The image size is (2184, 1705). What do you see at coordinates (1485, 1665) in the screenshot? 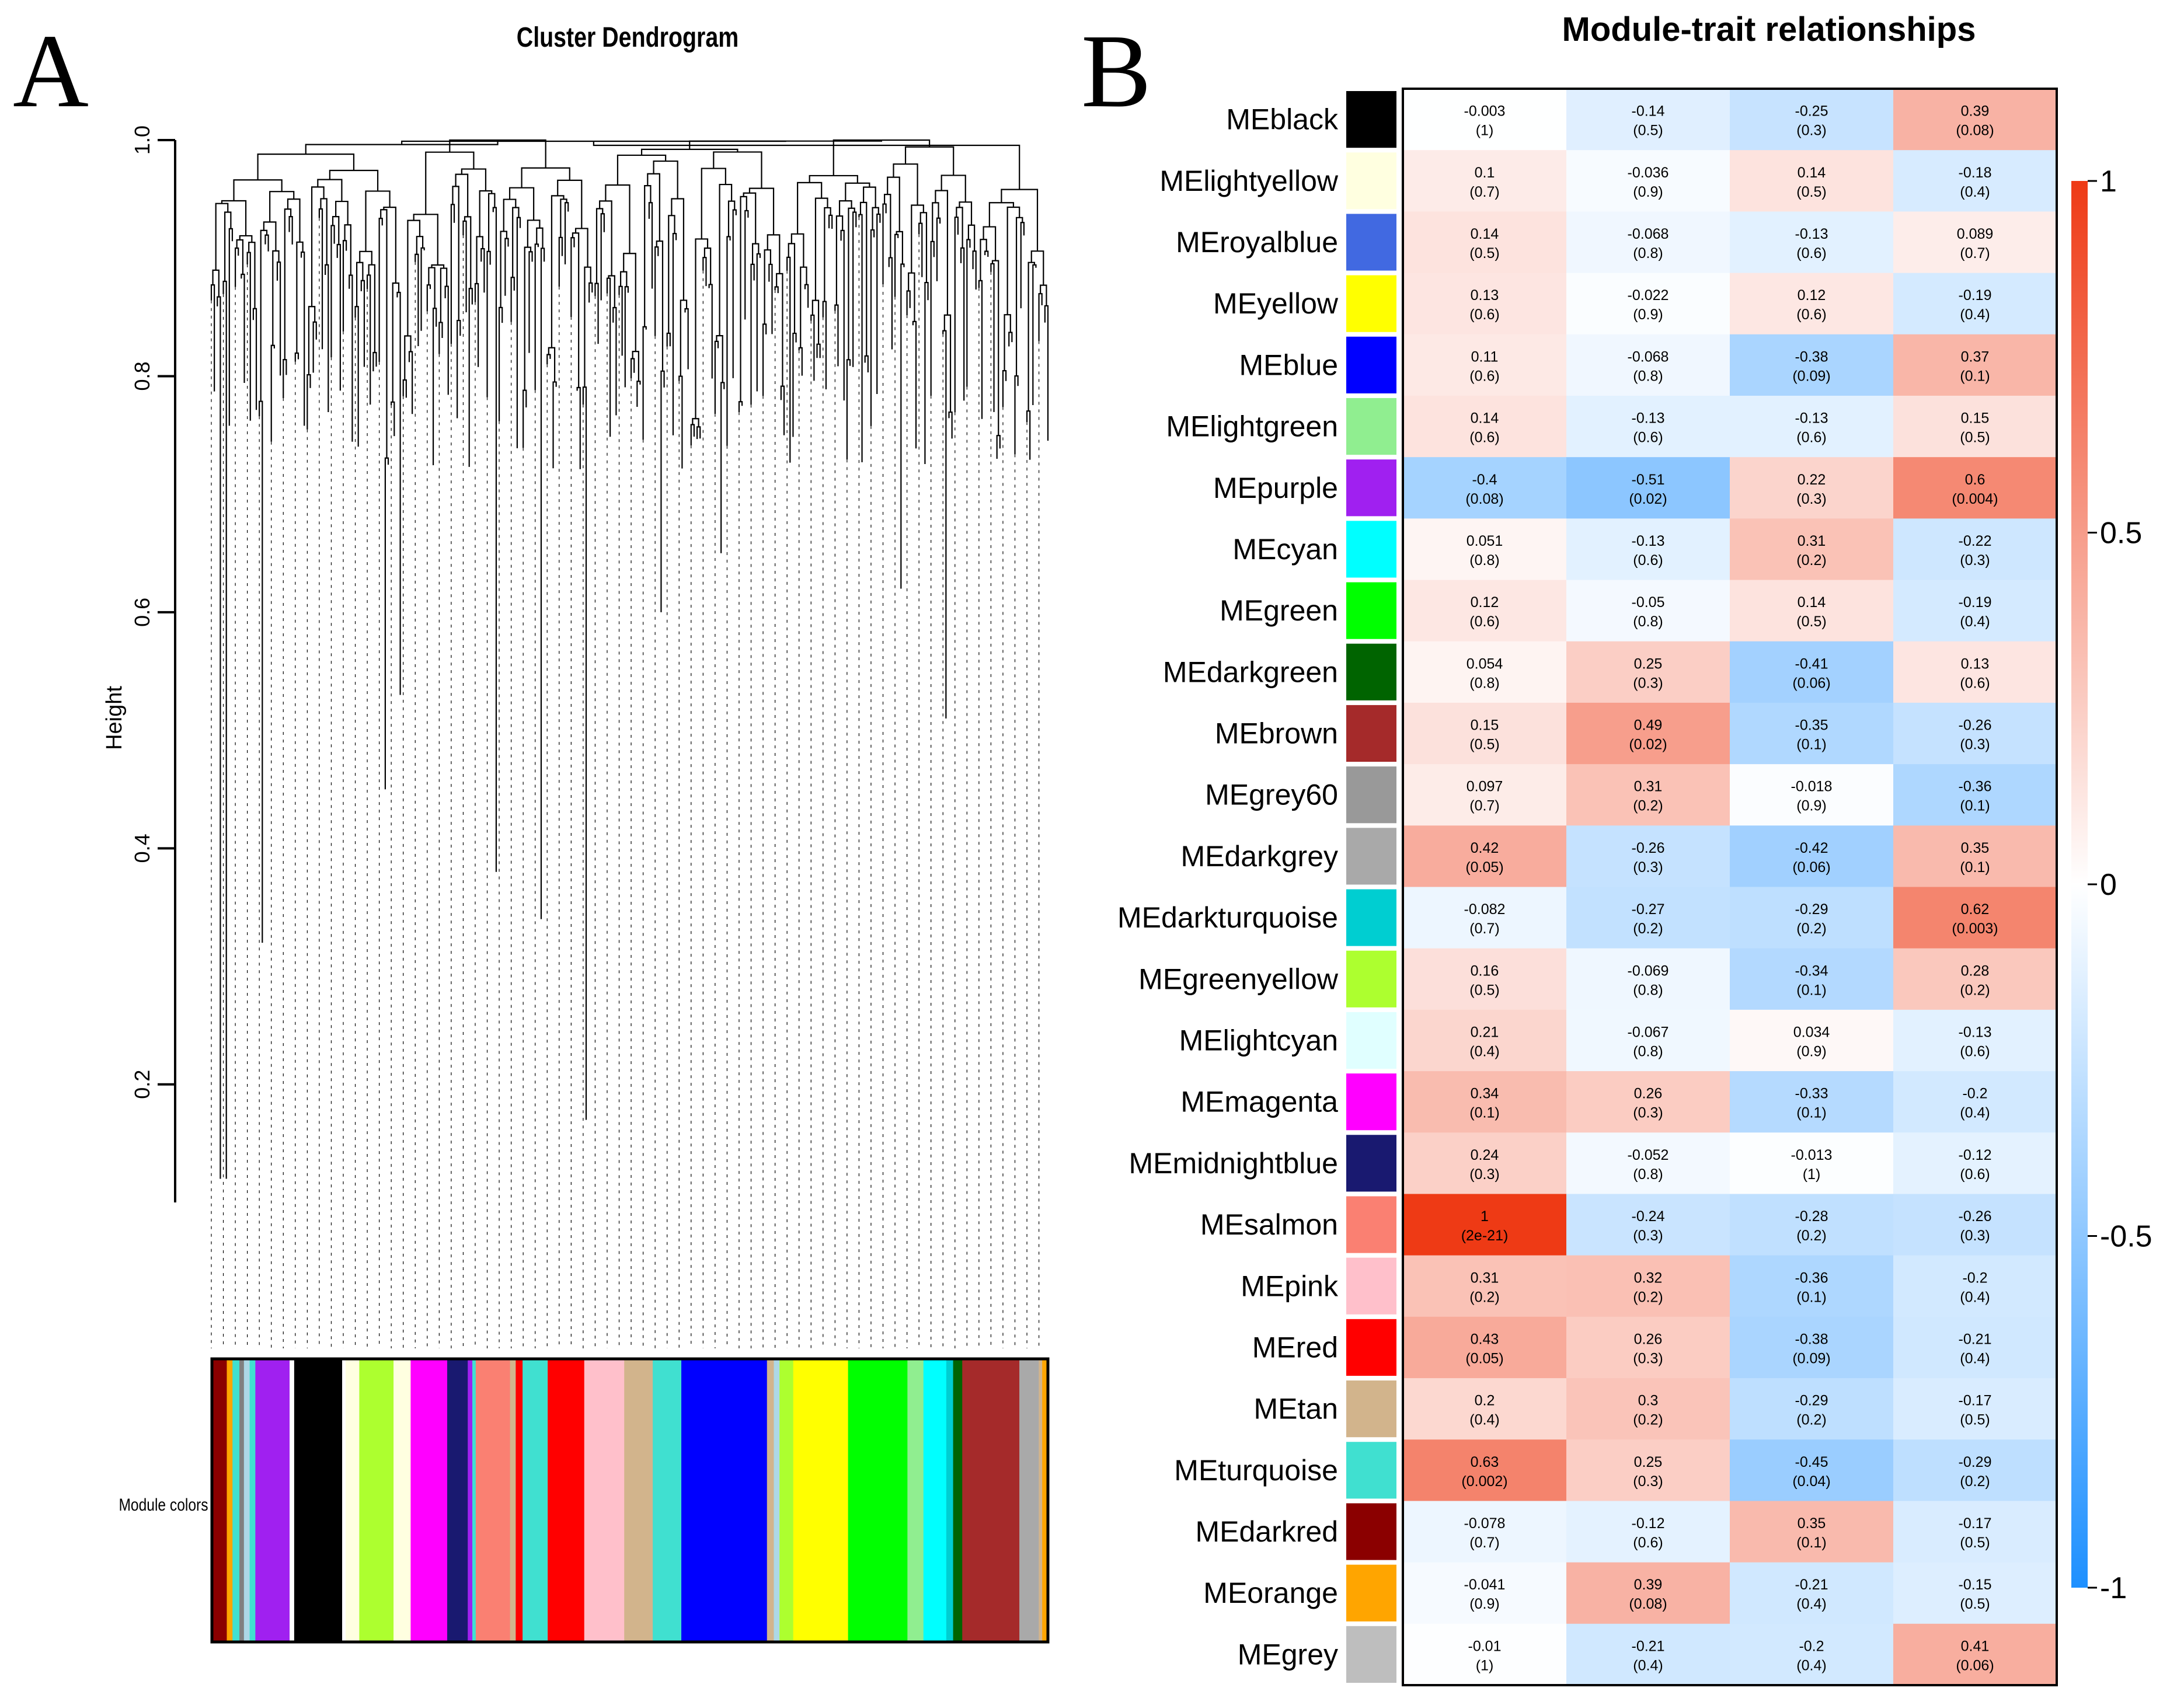
I see `heatmap-cell-pvalue: (1)` at bounding box center [1485, 1665].